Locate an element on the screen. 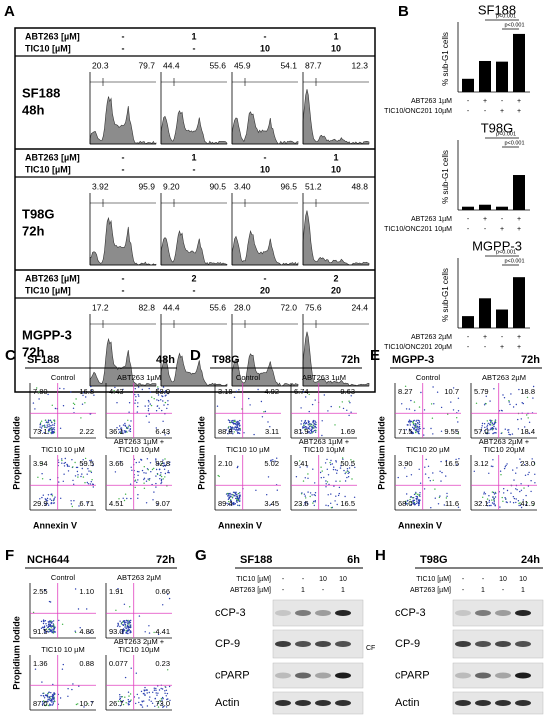  quadrant-percent: 53.0 is located at coordinates (162, 391).